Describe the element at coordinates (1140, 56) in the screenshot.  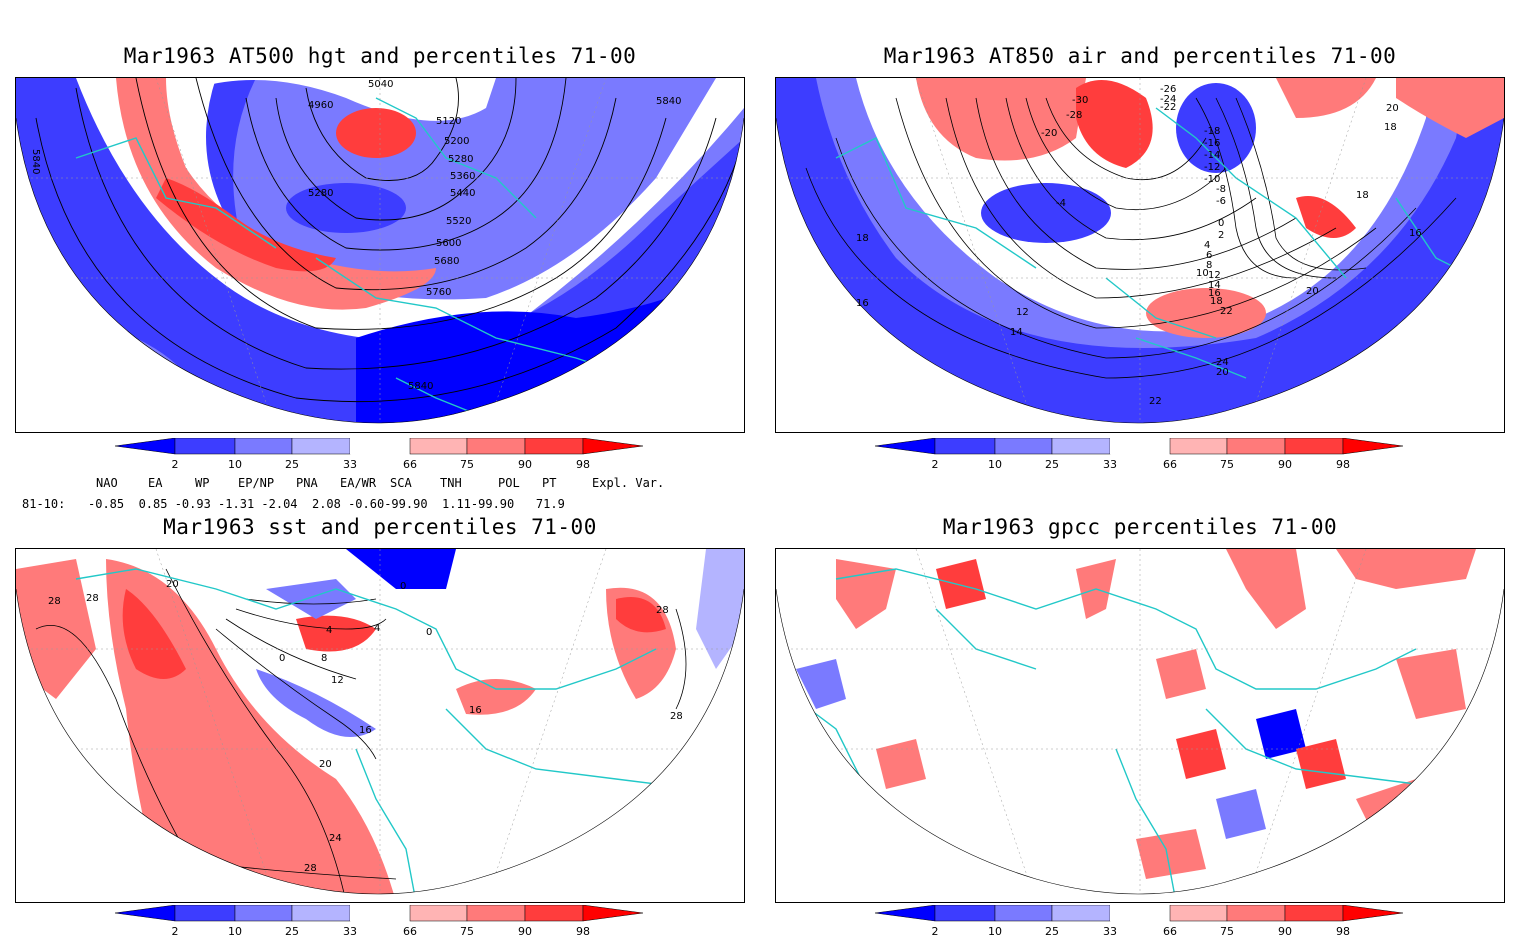
I see `panel-2-title: Mar1963 AT850 air and percentiles 71-00` at that location.